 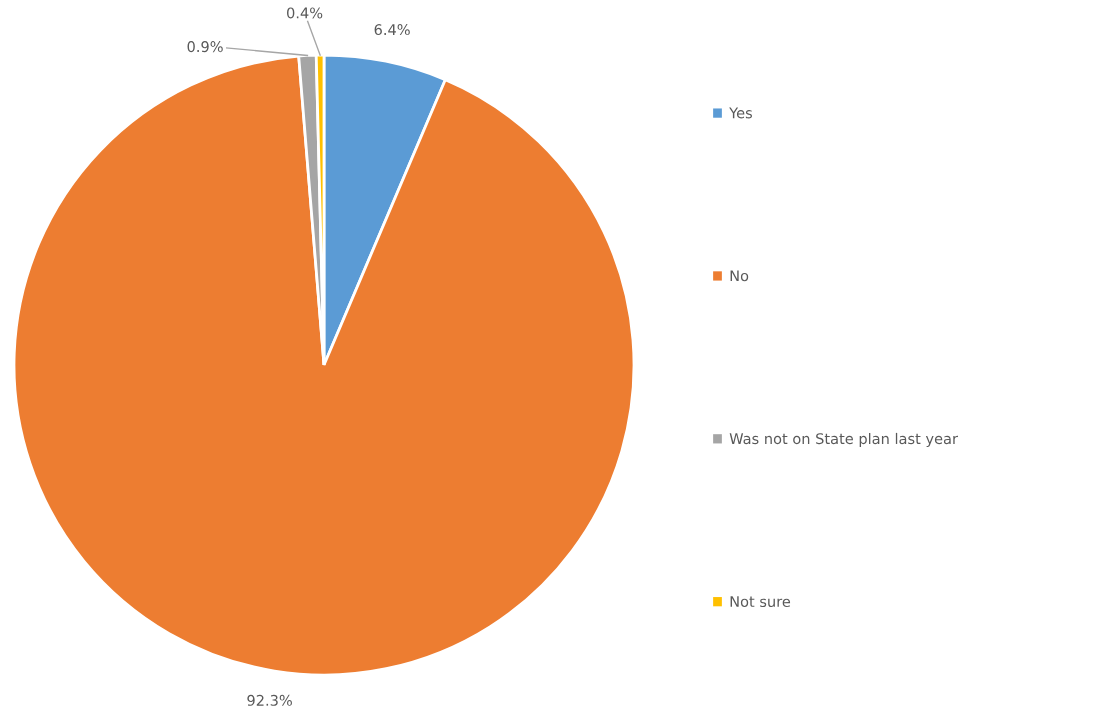 I want to click on legend-label: Not sure, so click(x=760, y=602).